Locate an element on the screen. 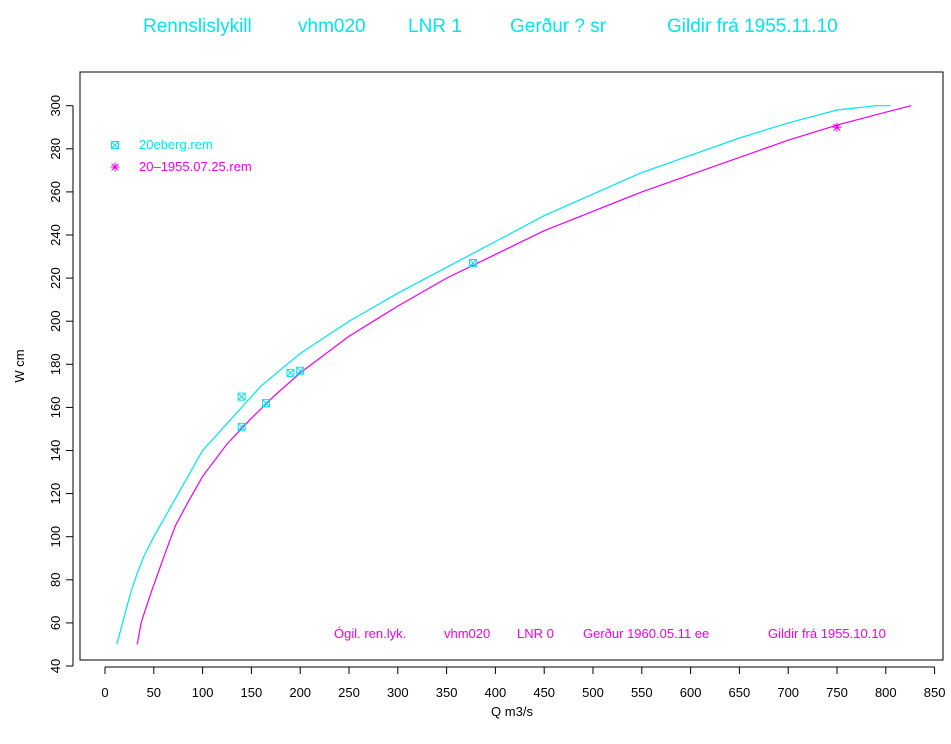  x-tick-label: 50 is located at coordinates (154, 692).